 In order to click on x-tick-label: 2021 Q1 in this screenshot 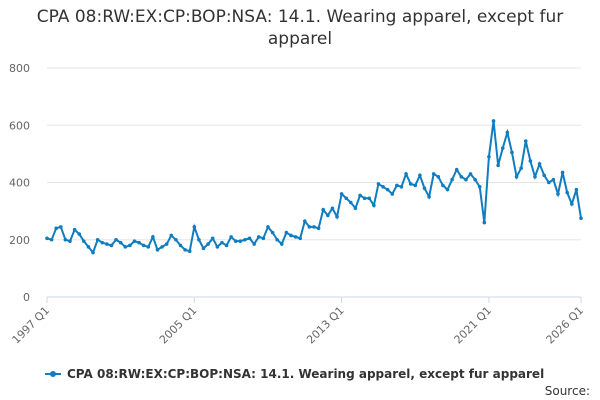, I will do `click(473, 325)`.